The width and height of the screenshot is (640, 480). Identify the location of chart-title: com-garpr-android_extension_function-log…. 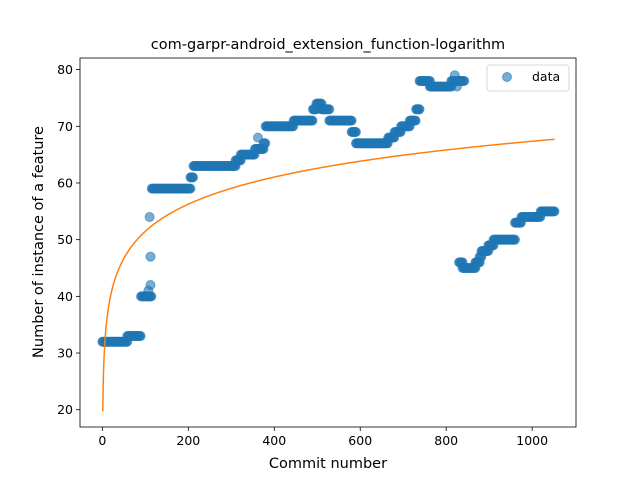
(328, 45).